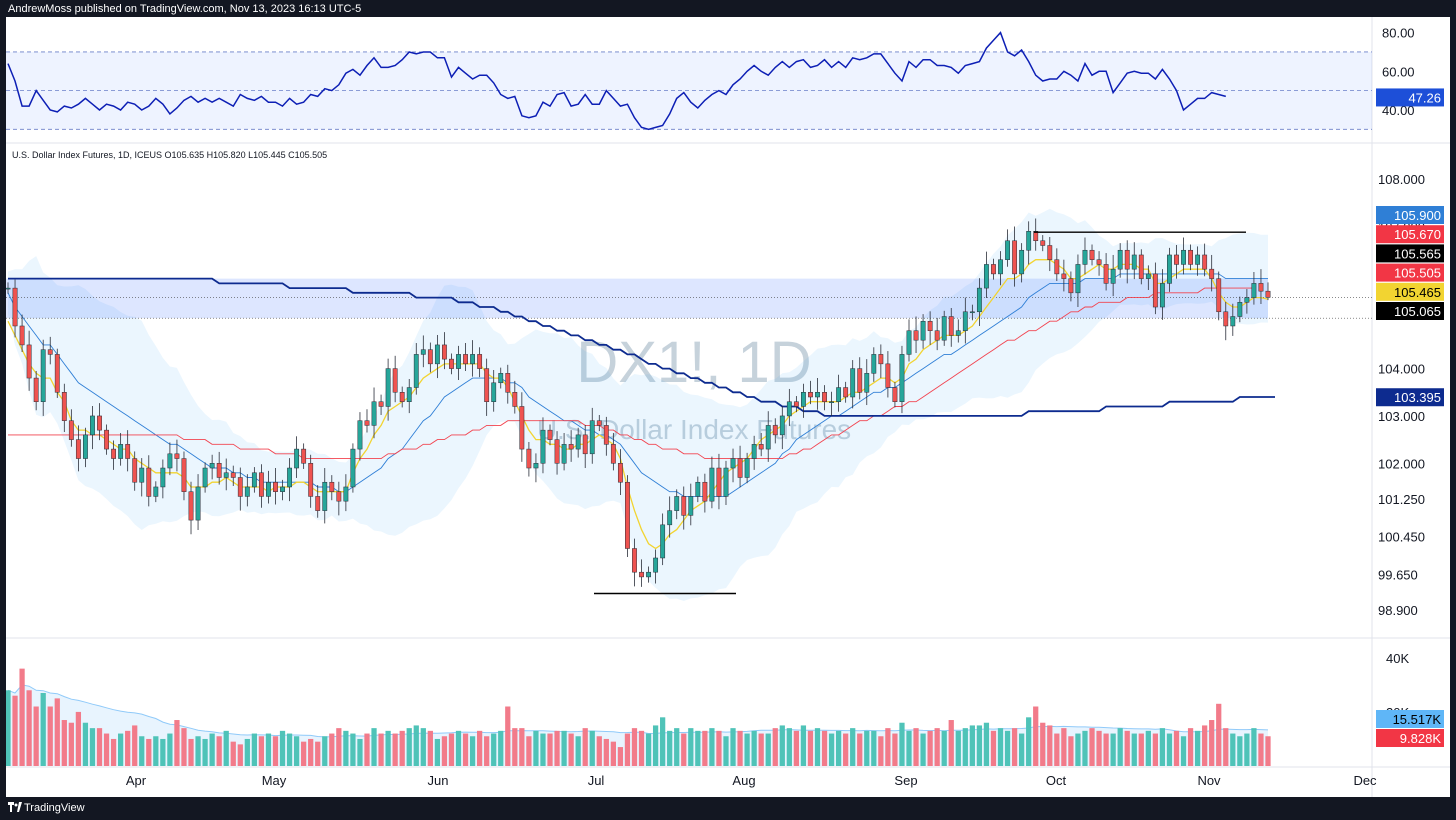 The width and height of the screenshot is (1456, 820). What do you see at coordinates (743, 780) in the screenshot?
I see `time-tick-label: Aug` at bounding box center [743, 780].